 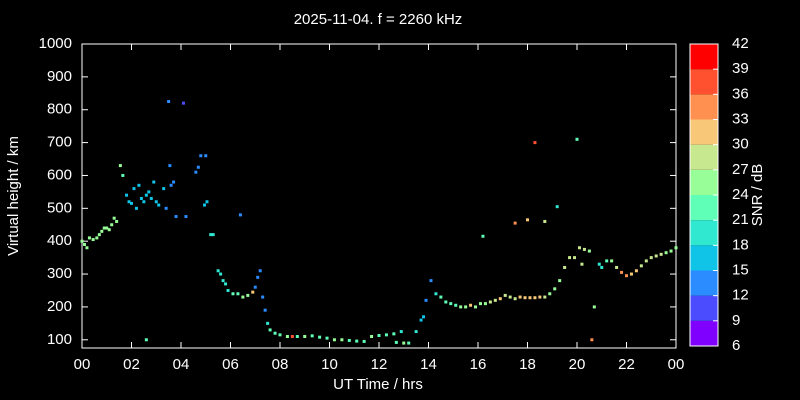 I want to click on x-tick-label: 10, so click(x=329, y=364).